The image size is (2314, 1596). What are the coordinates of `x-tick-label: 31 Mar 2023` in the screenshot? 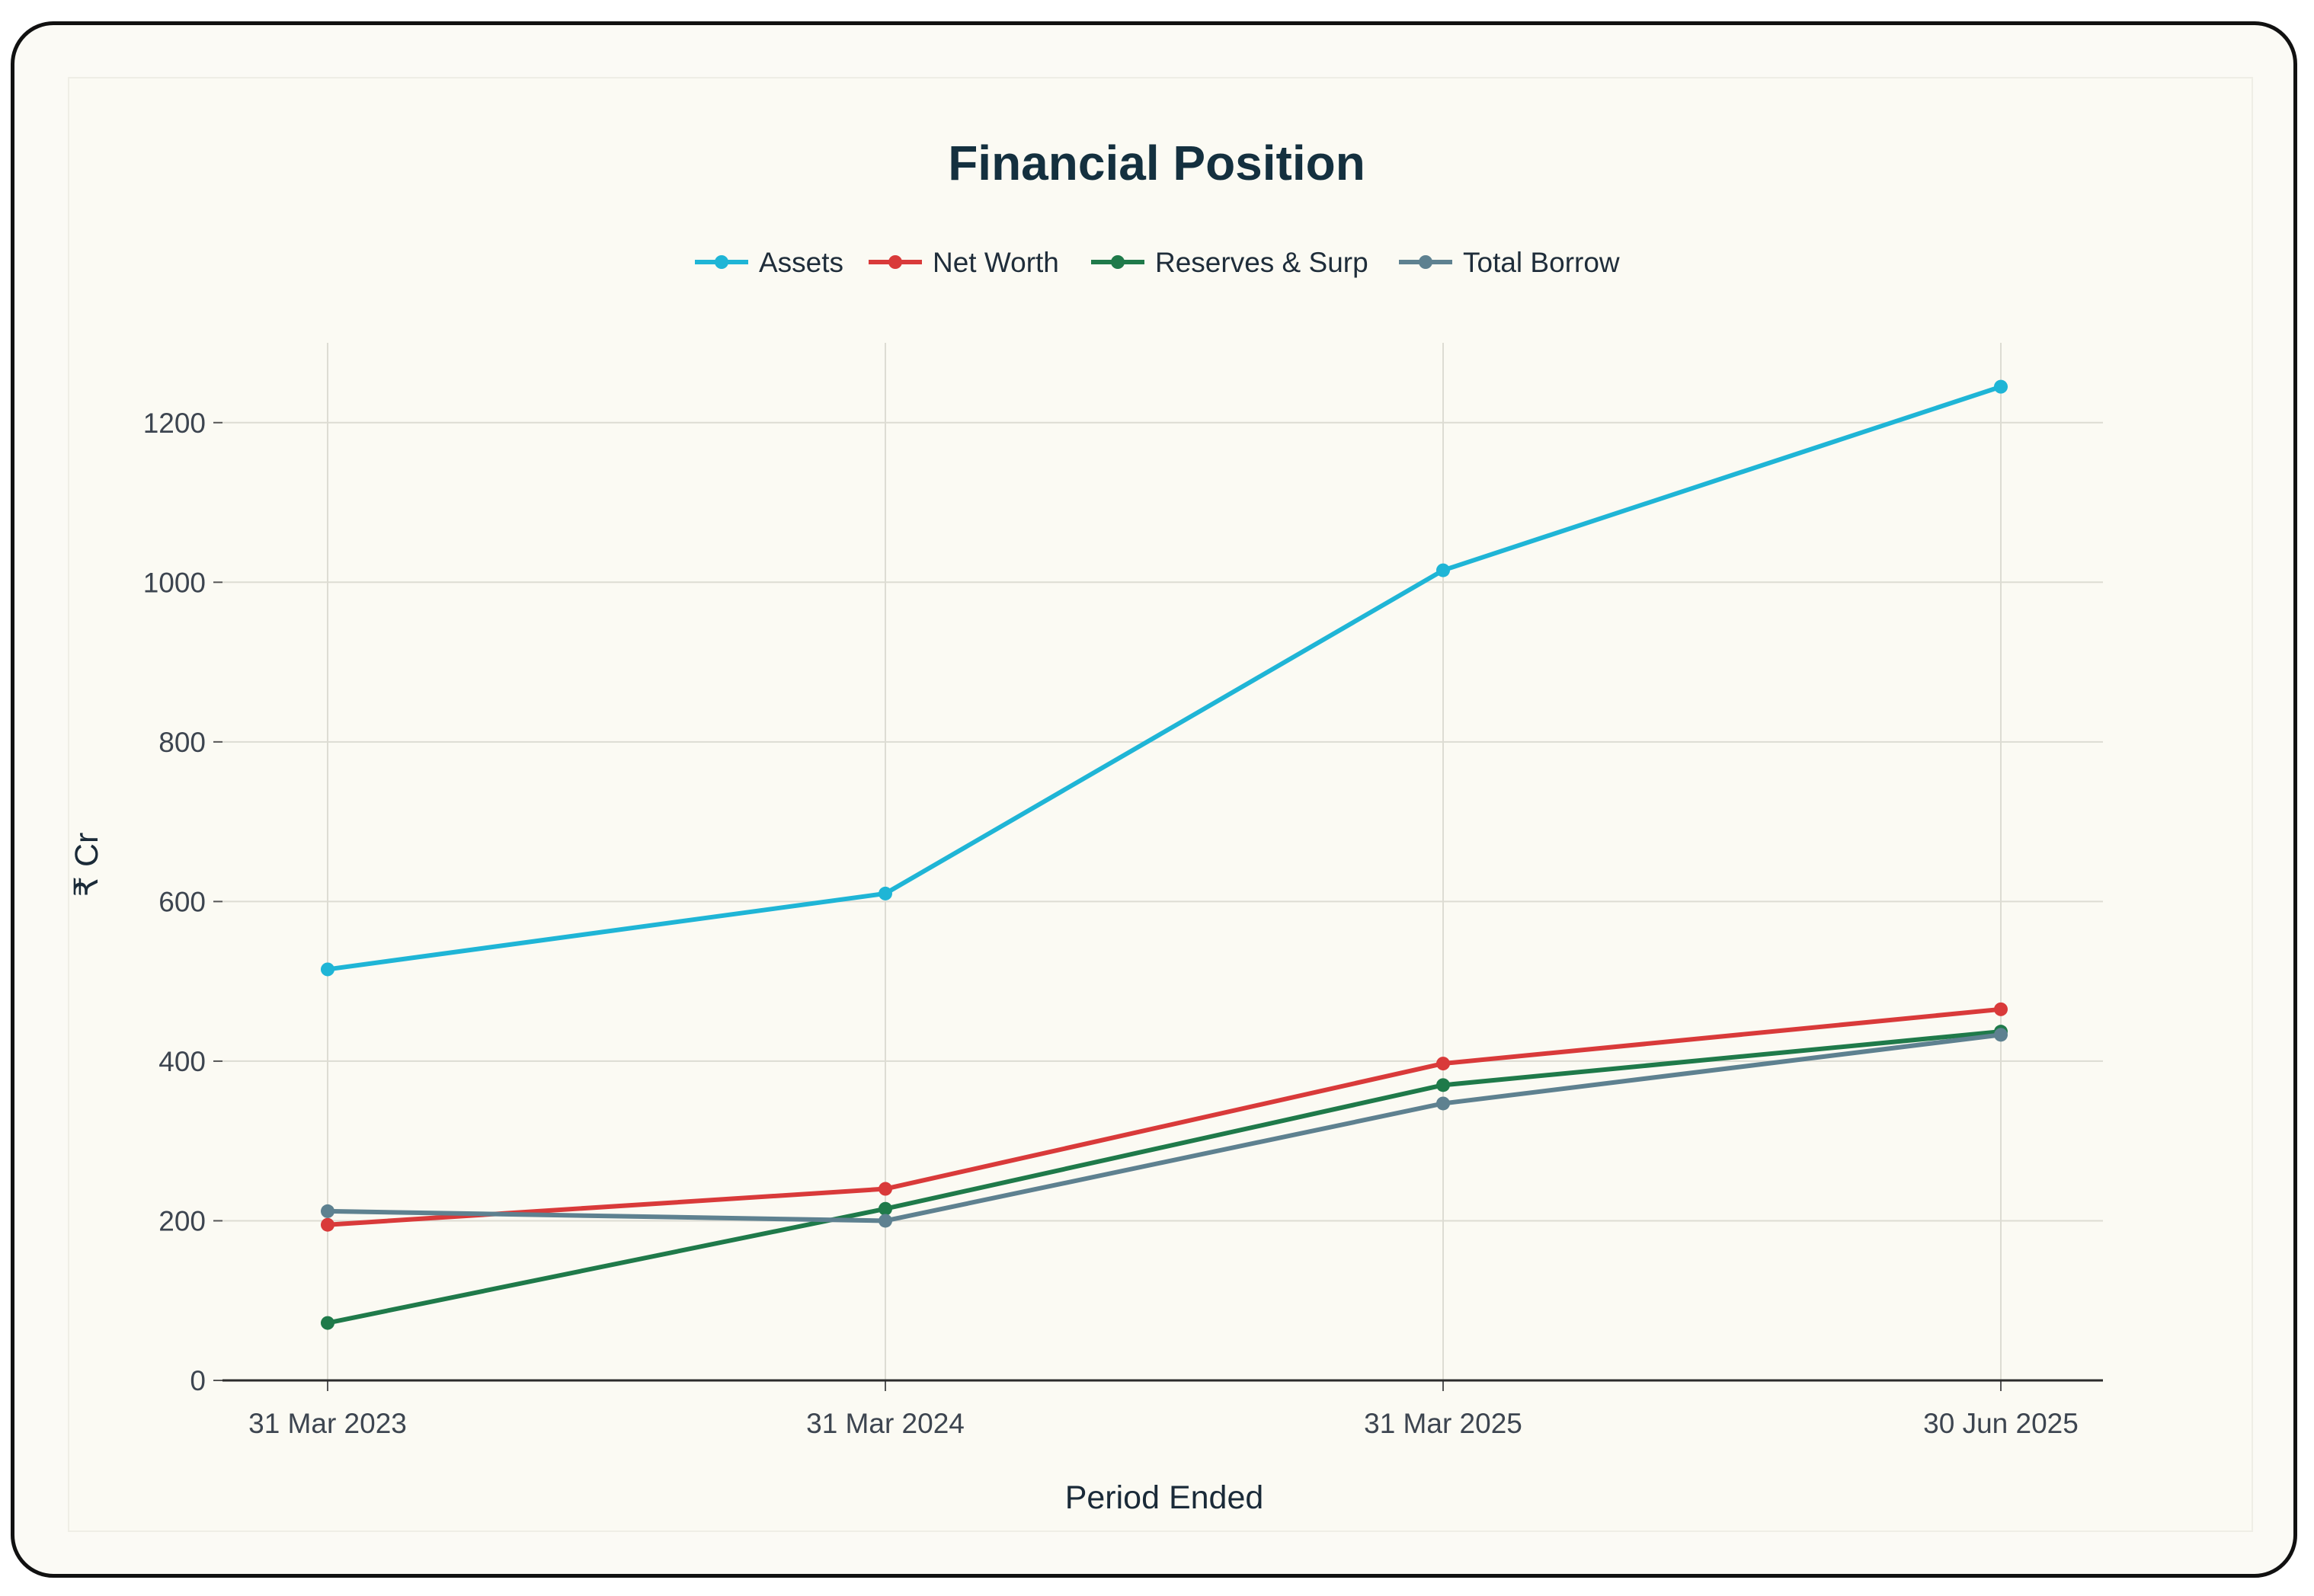 It's located at (327, 1423).